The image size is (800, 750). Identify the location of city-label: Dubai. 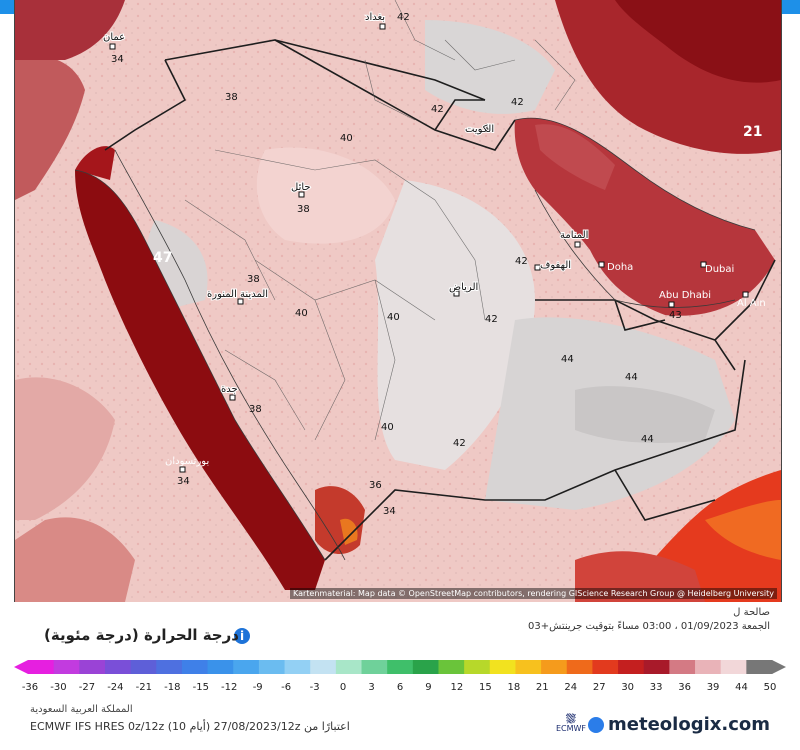
(719, 269).